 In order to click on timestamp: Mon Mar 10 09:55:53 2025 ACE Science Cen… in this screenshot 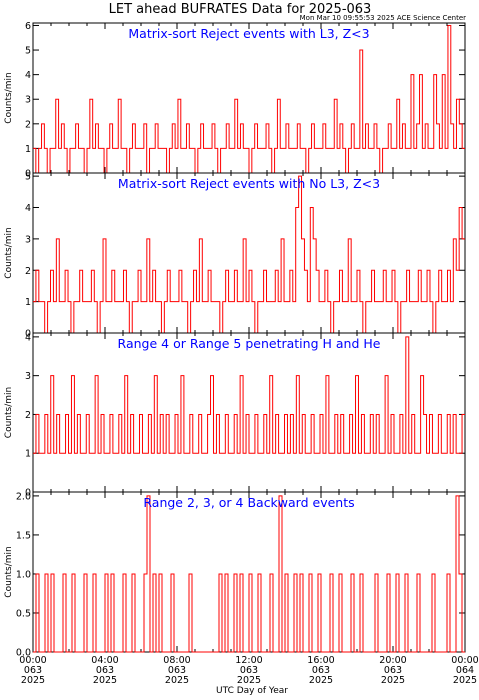, I will do `click(383, 18)`.